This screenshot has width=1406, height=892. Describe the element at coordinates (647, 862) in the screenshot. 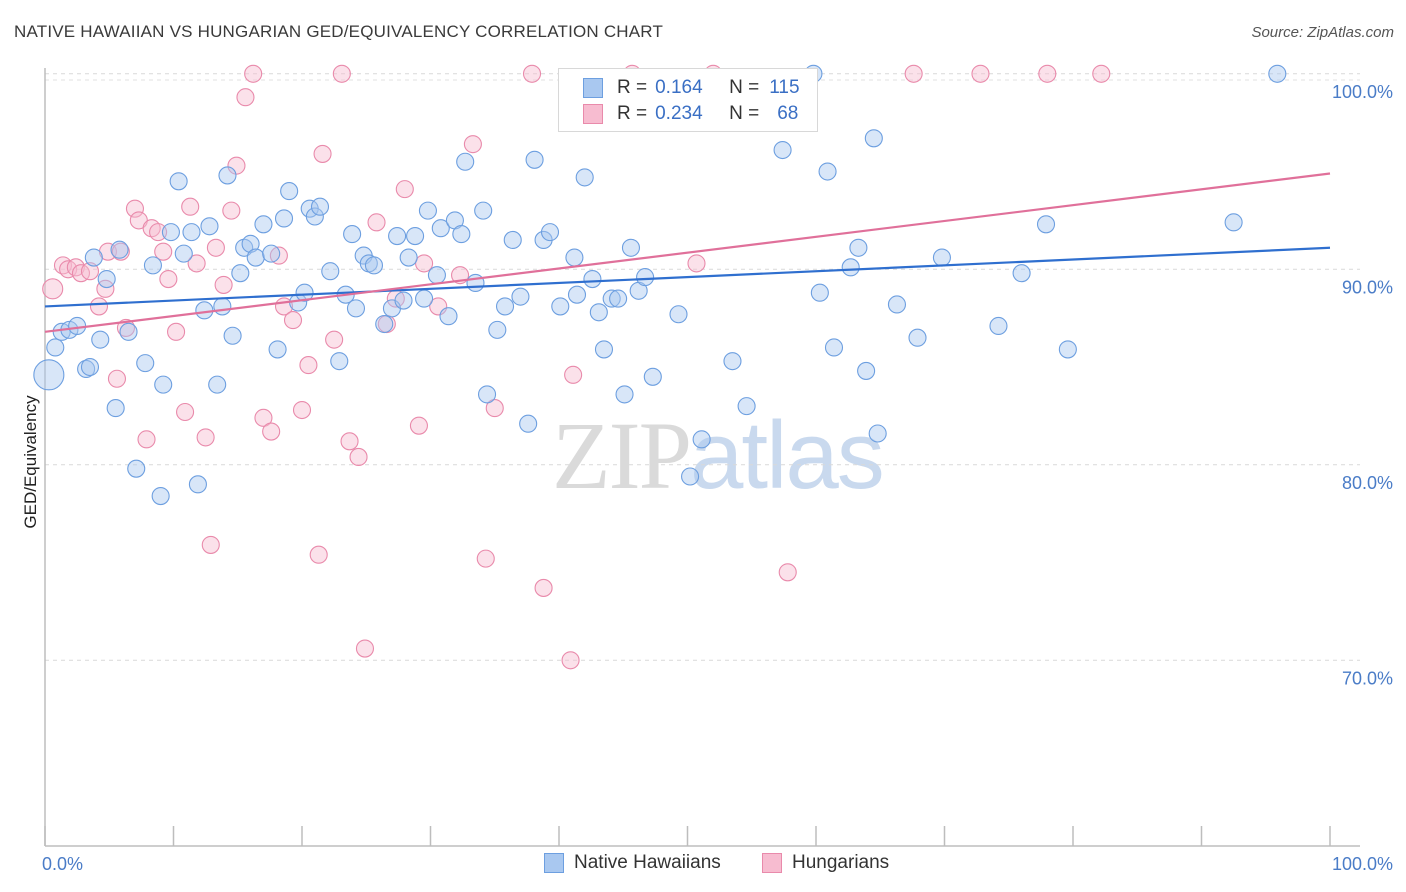

I see `series-label-native-hawaiians: Native Hawaiians` at that location.